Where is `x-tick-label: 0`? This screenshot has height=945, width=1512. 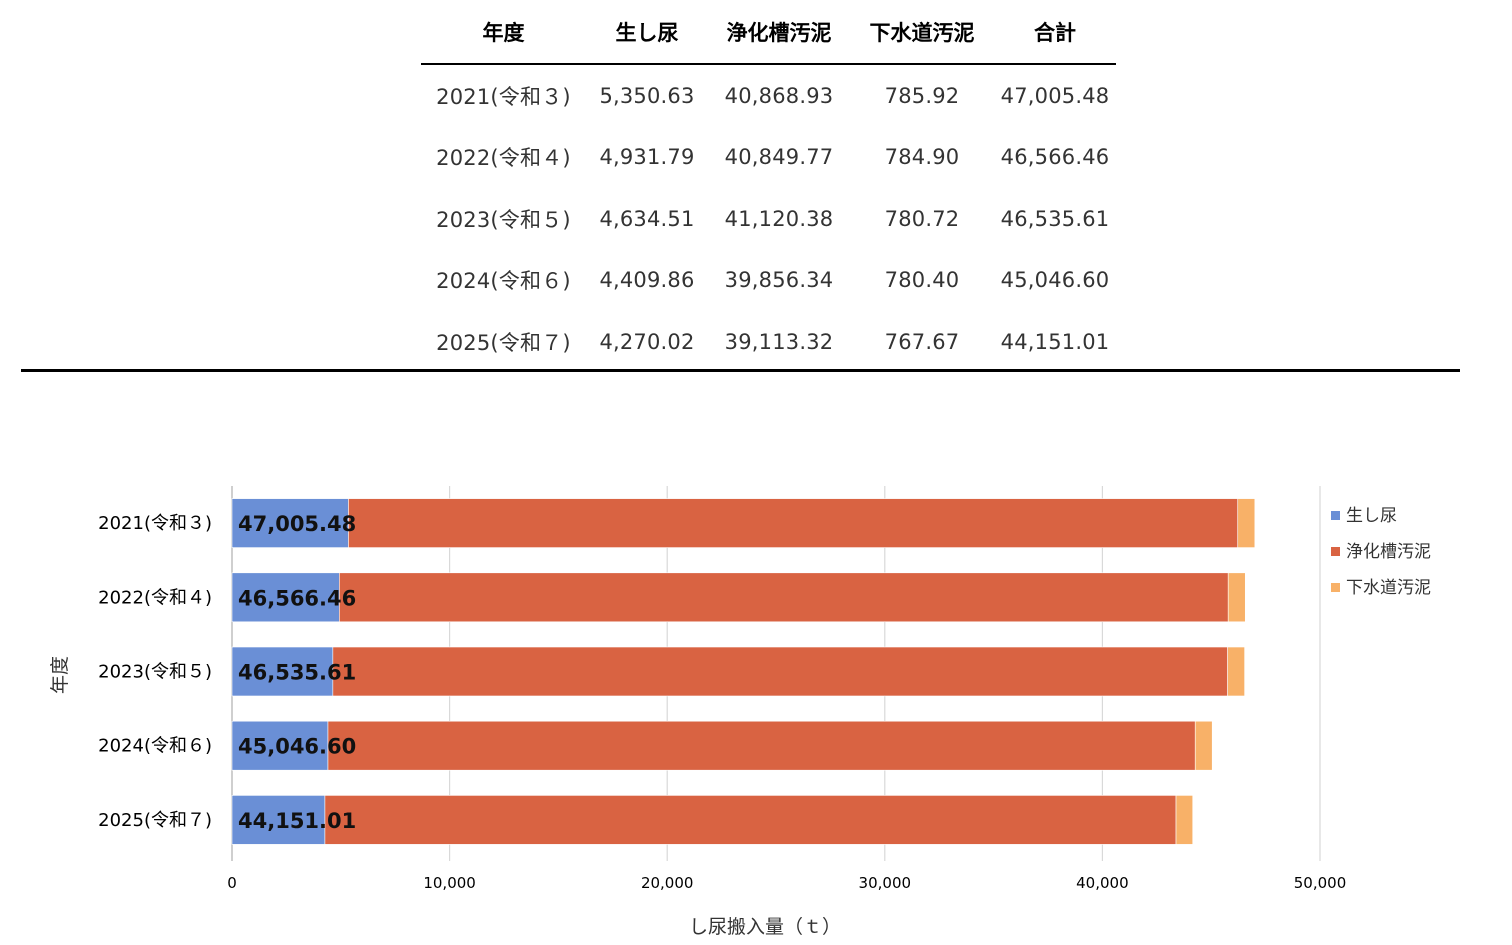
x-tick-label: 0 is located at coordinates (232, 883).